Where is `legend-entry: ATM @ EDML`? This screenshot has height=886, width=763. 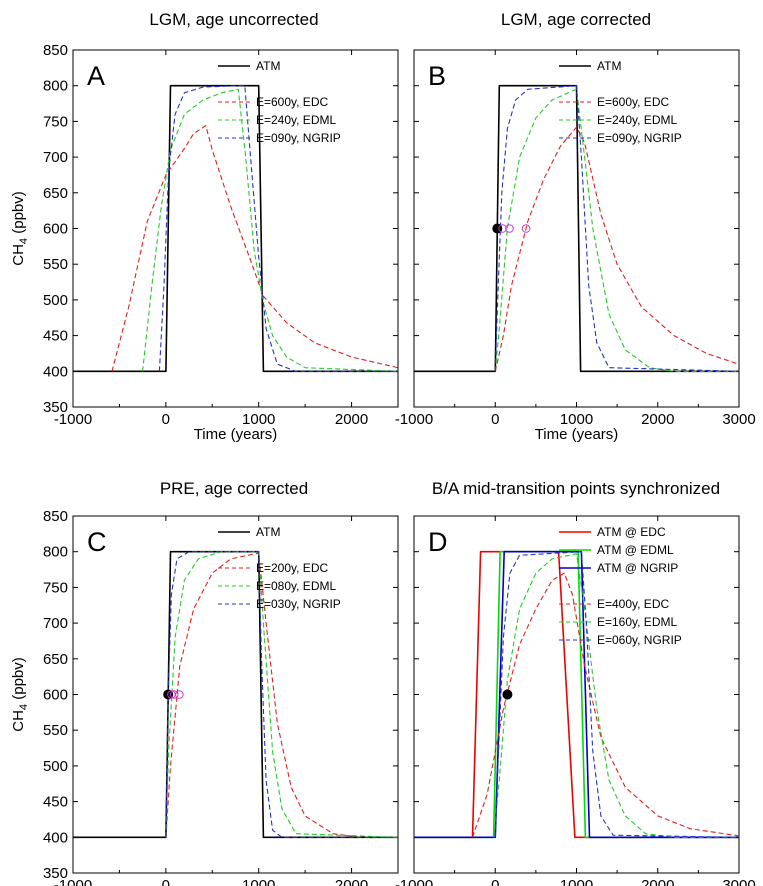 legend-entry: ATM @ EDML is located at coordinates (635, 550).